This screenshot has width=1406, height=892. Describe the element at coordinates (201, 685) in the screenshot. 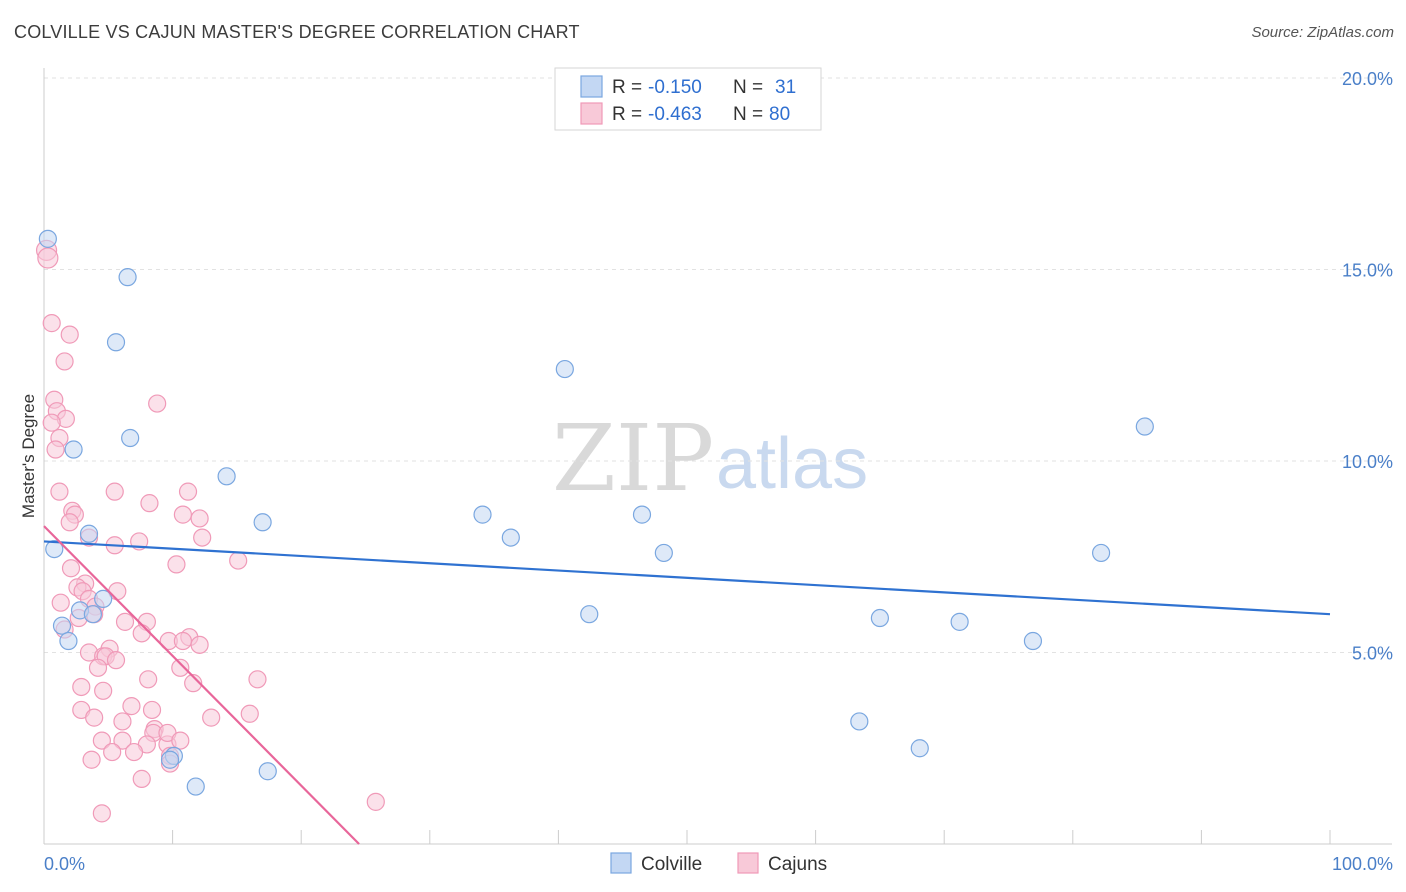

I see `cajuns-trend-line` at that location.